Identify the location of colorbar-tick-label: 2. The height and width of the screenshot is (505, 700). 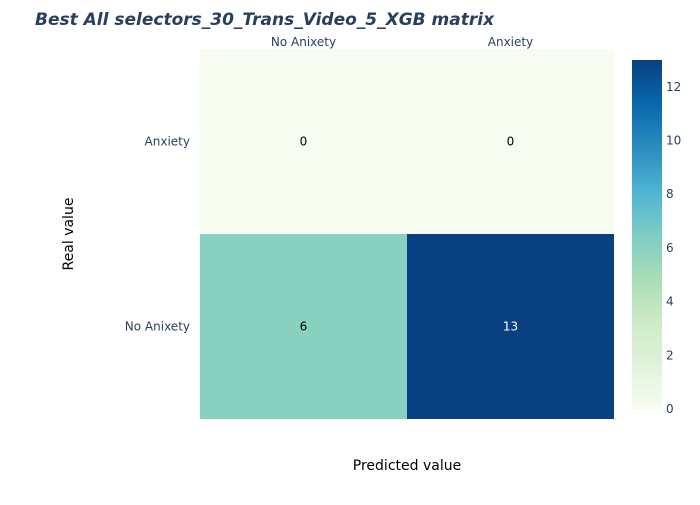
(670, 355).